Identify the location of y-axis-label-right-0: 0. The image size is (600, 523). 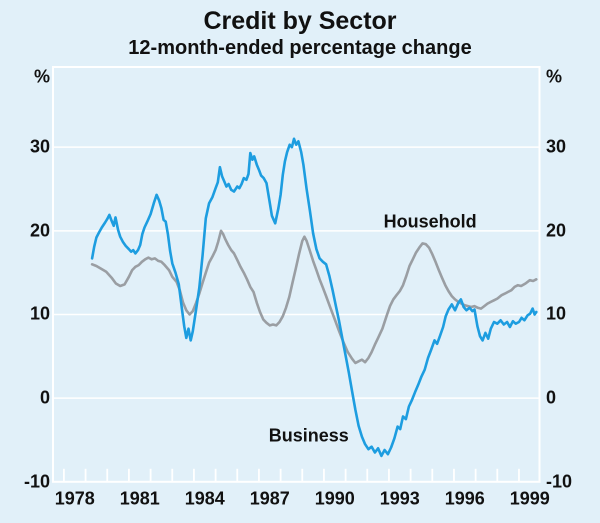
(551, 397).